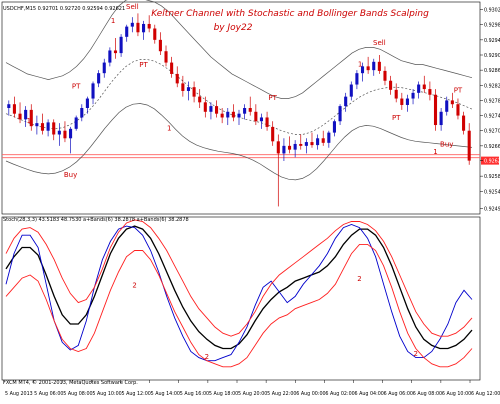 The image size is (500, 404). Describe the element at coordinates (398, 394) in the screenshot. I see `x-axis-label: 6 Aug 06:00` at that location.